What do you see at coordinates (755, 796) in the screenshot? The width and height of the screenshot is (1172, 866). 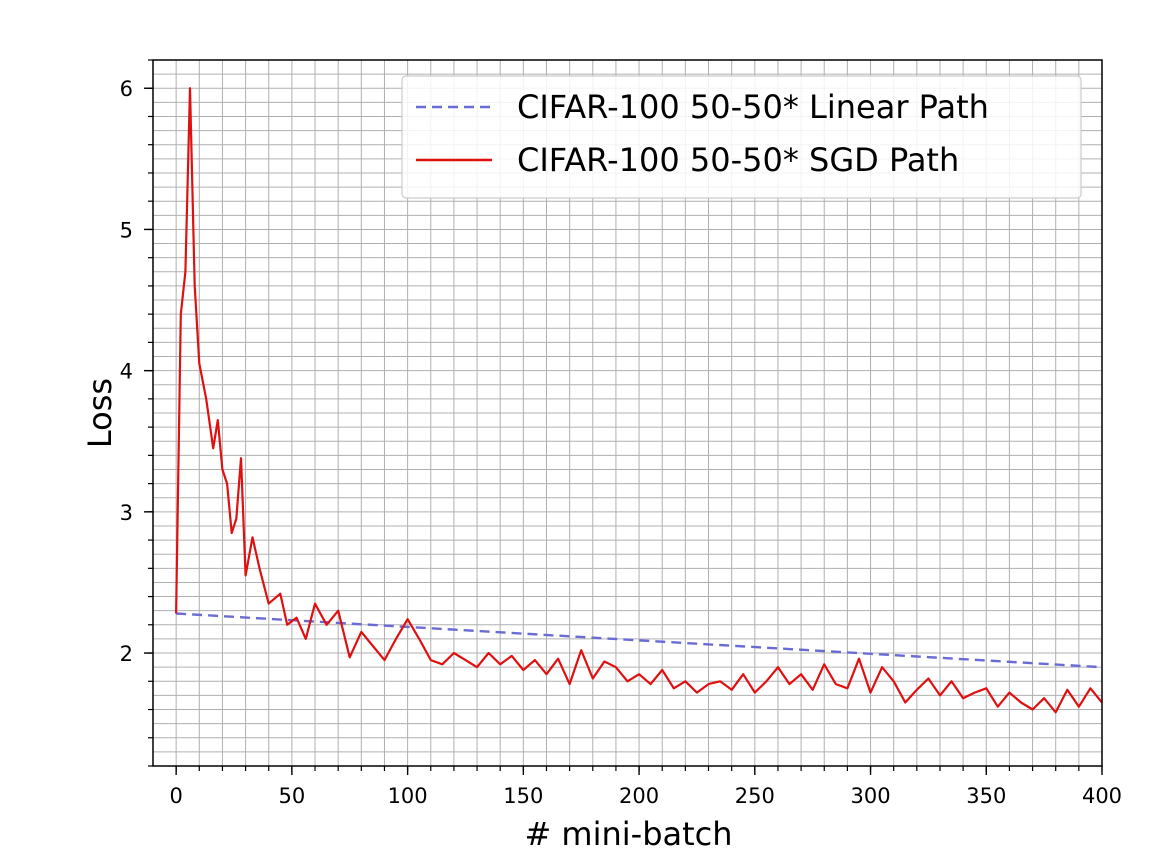 I see `x-tick-label: 250` at bounding box center [755, 796].